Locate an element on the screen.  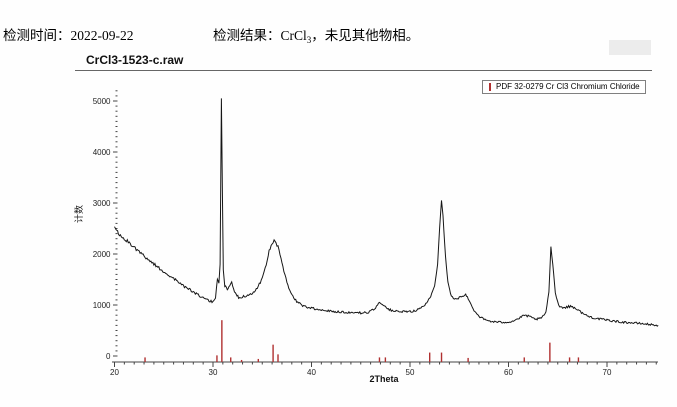
reference-marker-icon is located at coordinates (490, 87).